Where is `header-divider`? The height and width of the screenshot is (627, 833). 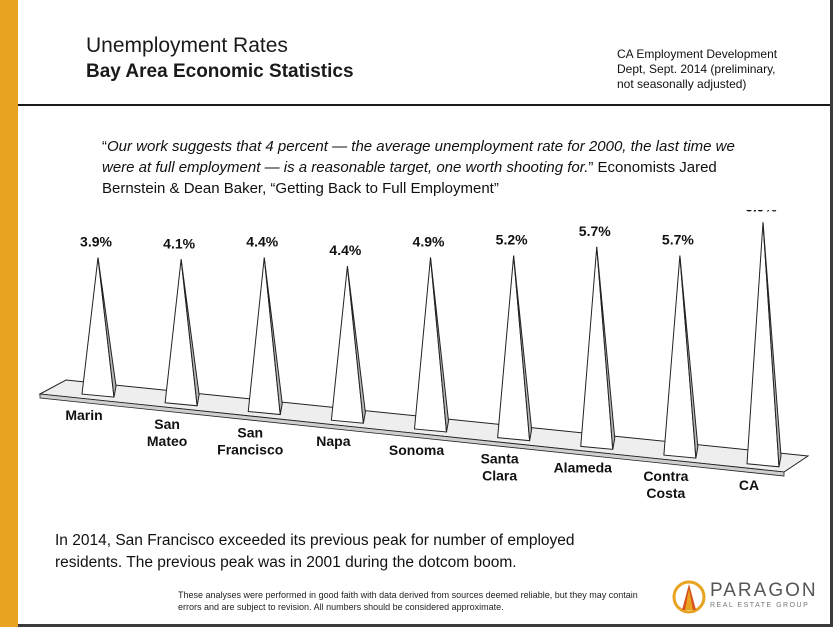 header-divider is located at coordinates (424, 105).